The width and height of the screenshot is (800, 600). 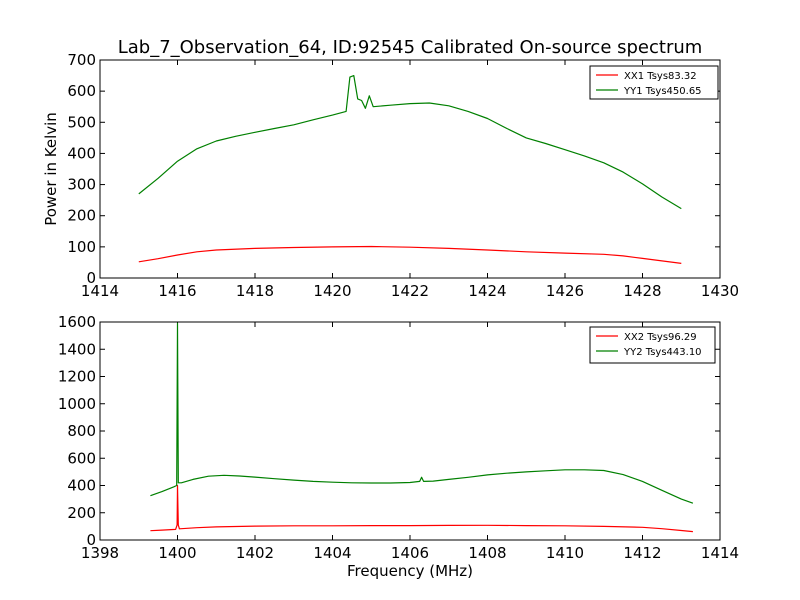 I want to click on y-tick-label: 500, so click(x=81, y=122).